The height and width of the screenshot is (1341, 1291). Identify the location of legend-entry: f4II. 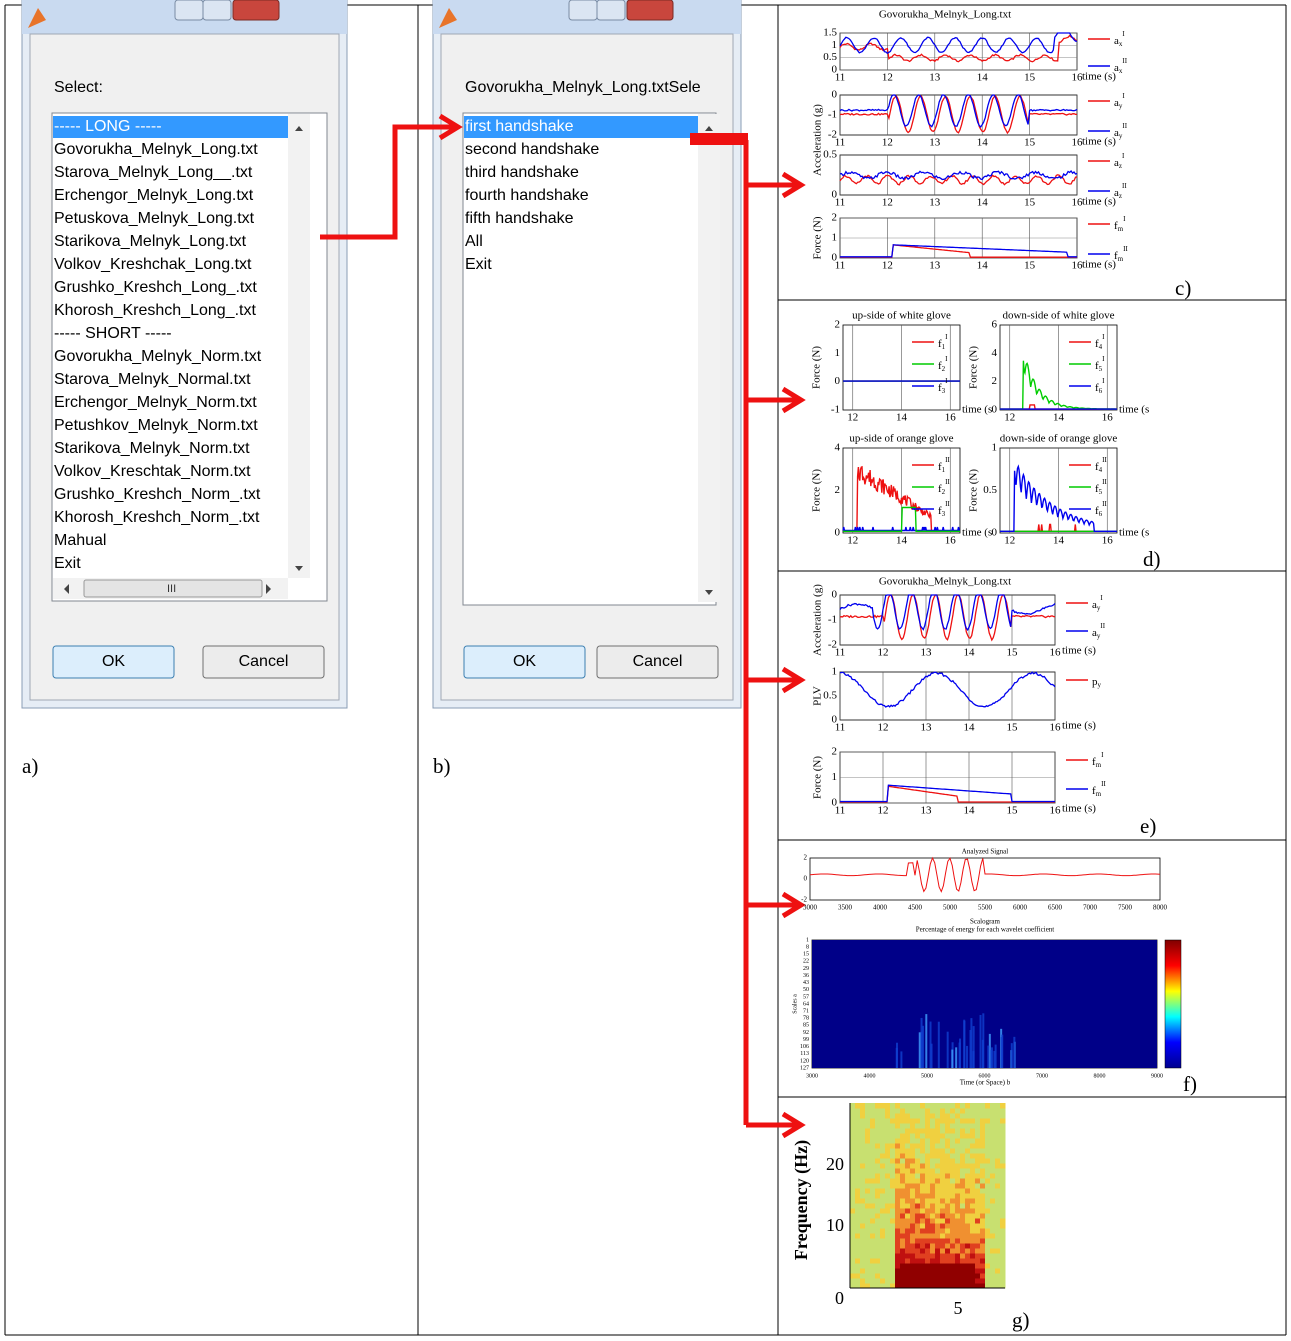
(1101, 465).